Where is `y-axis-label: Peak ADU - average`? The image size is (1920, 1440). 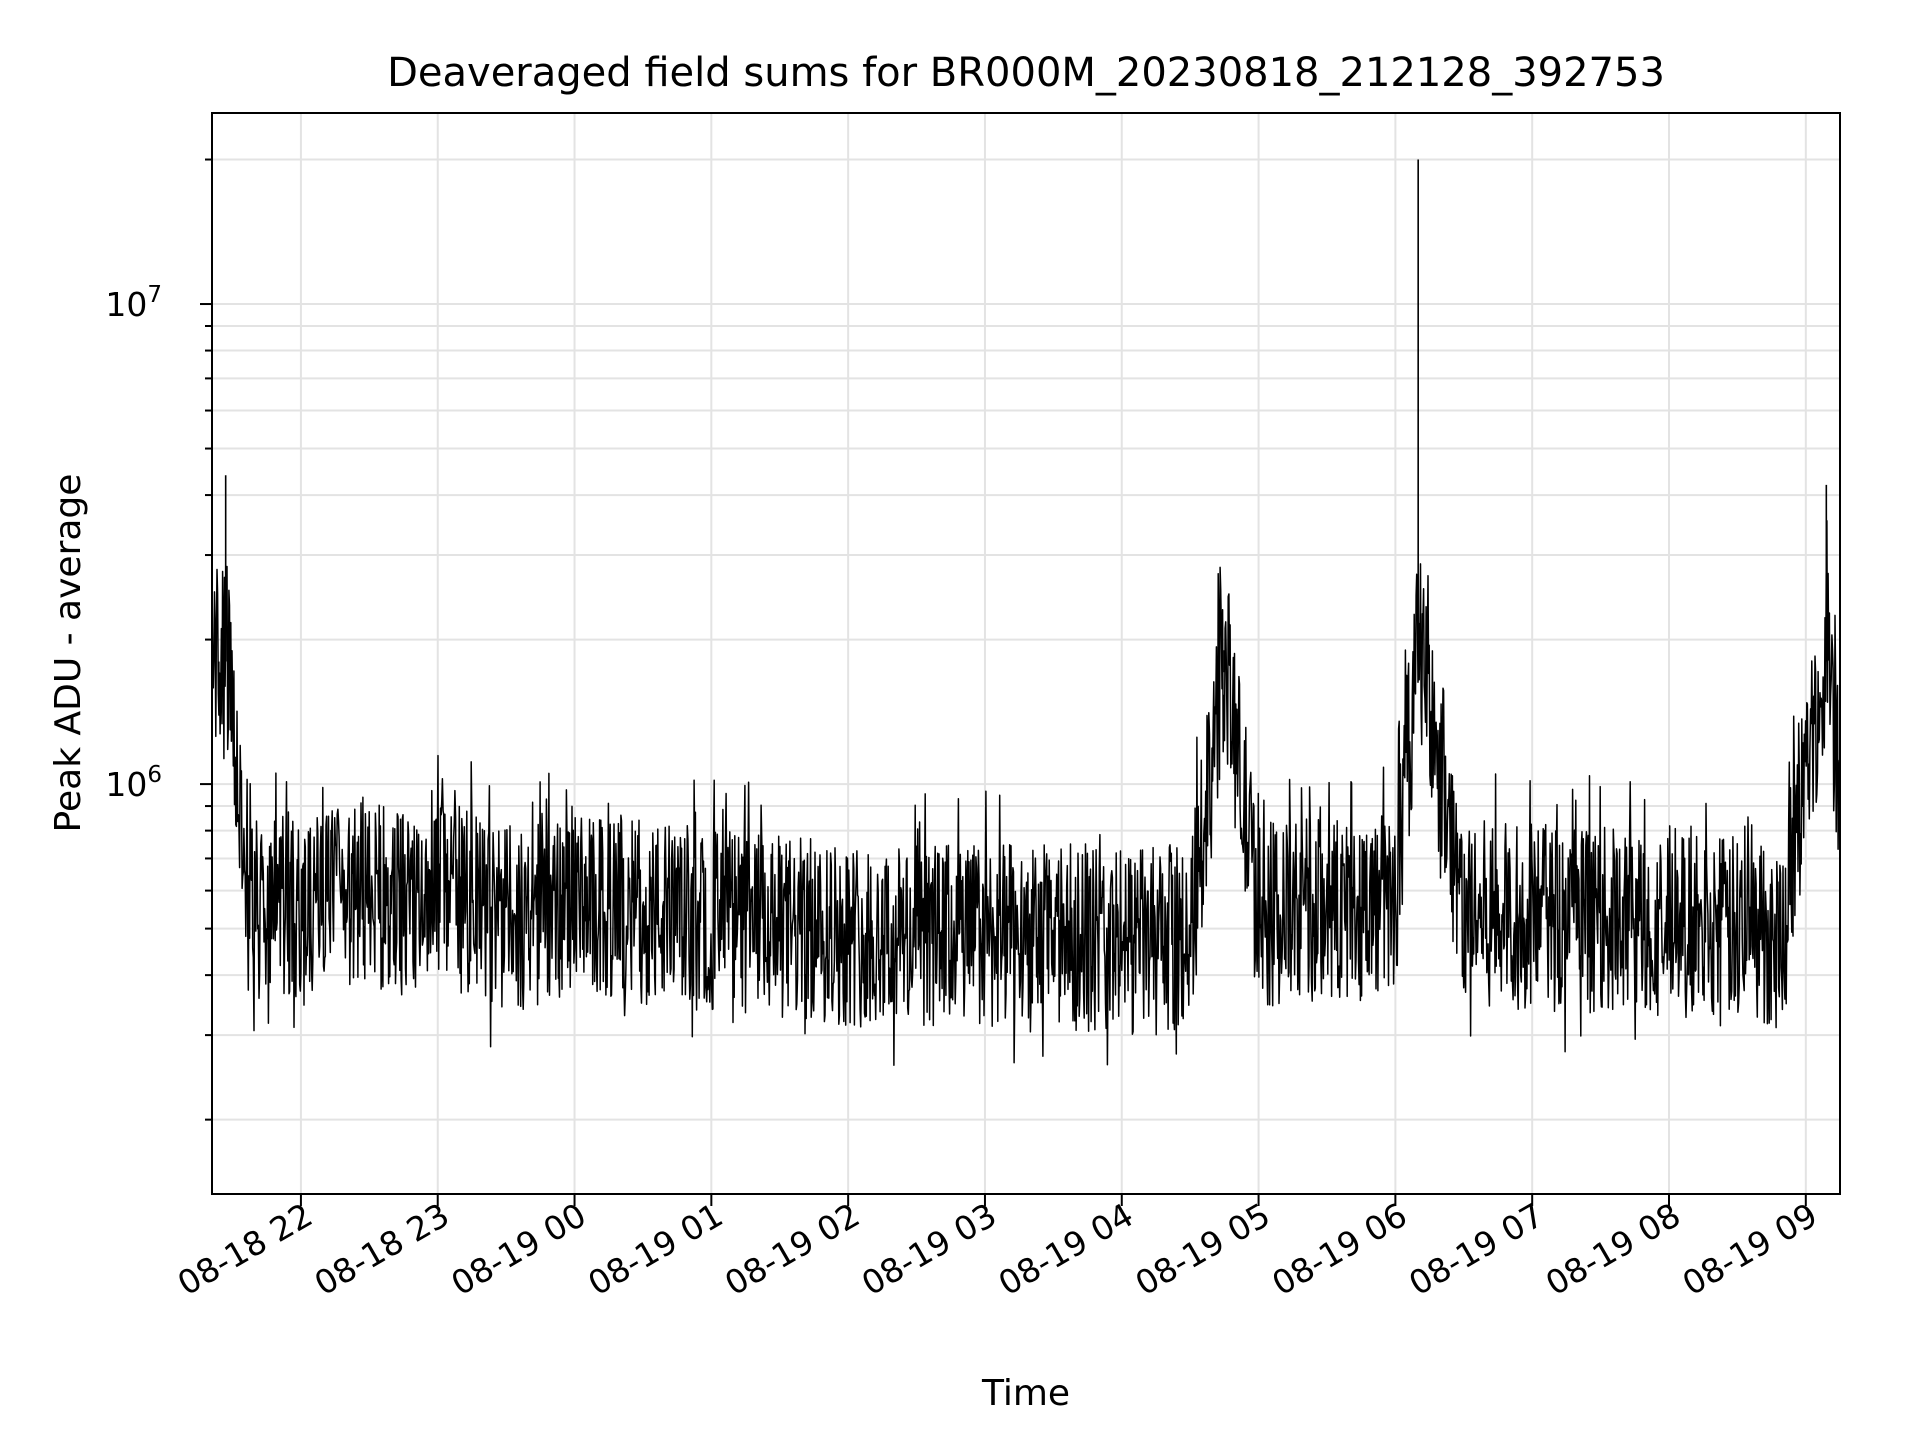
y-axis-label: Peak ADU - average is located at coordinates (68, 653).